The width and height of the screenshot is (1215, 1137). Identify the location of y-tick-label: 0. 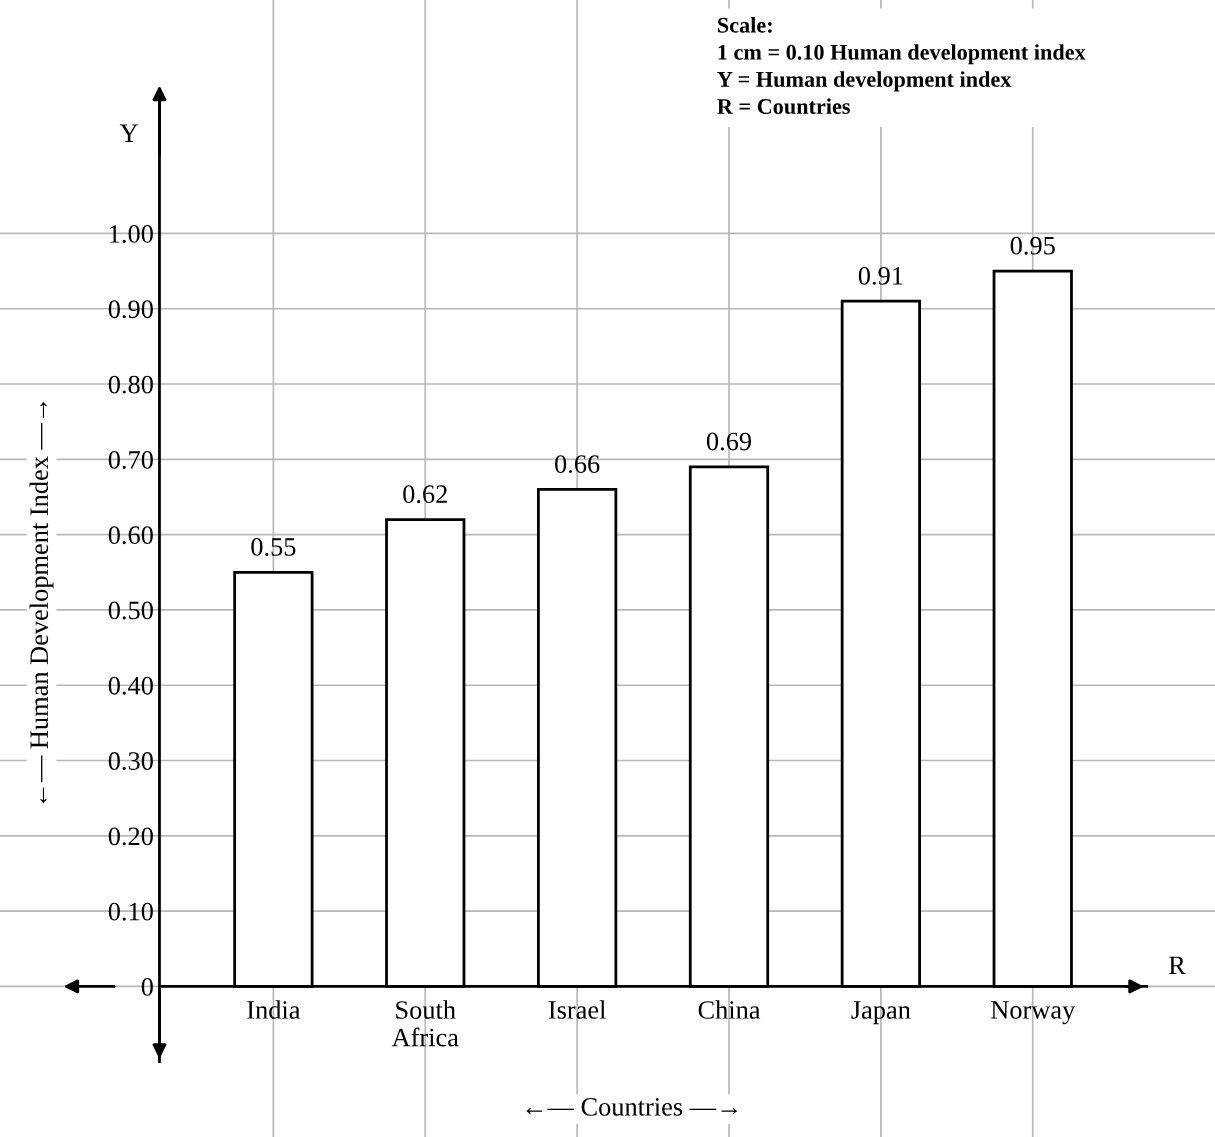
(147, 987).